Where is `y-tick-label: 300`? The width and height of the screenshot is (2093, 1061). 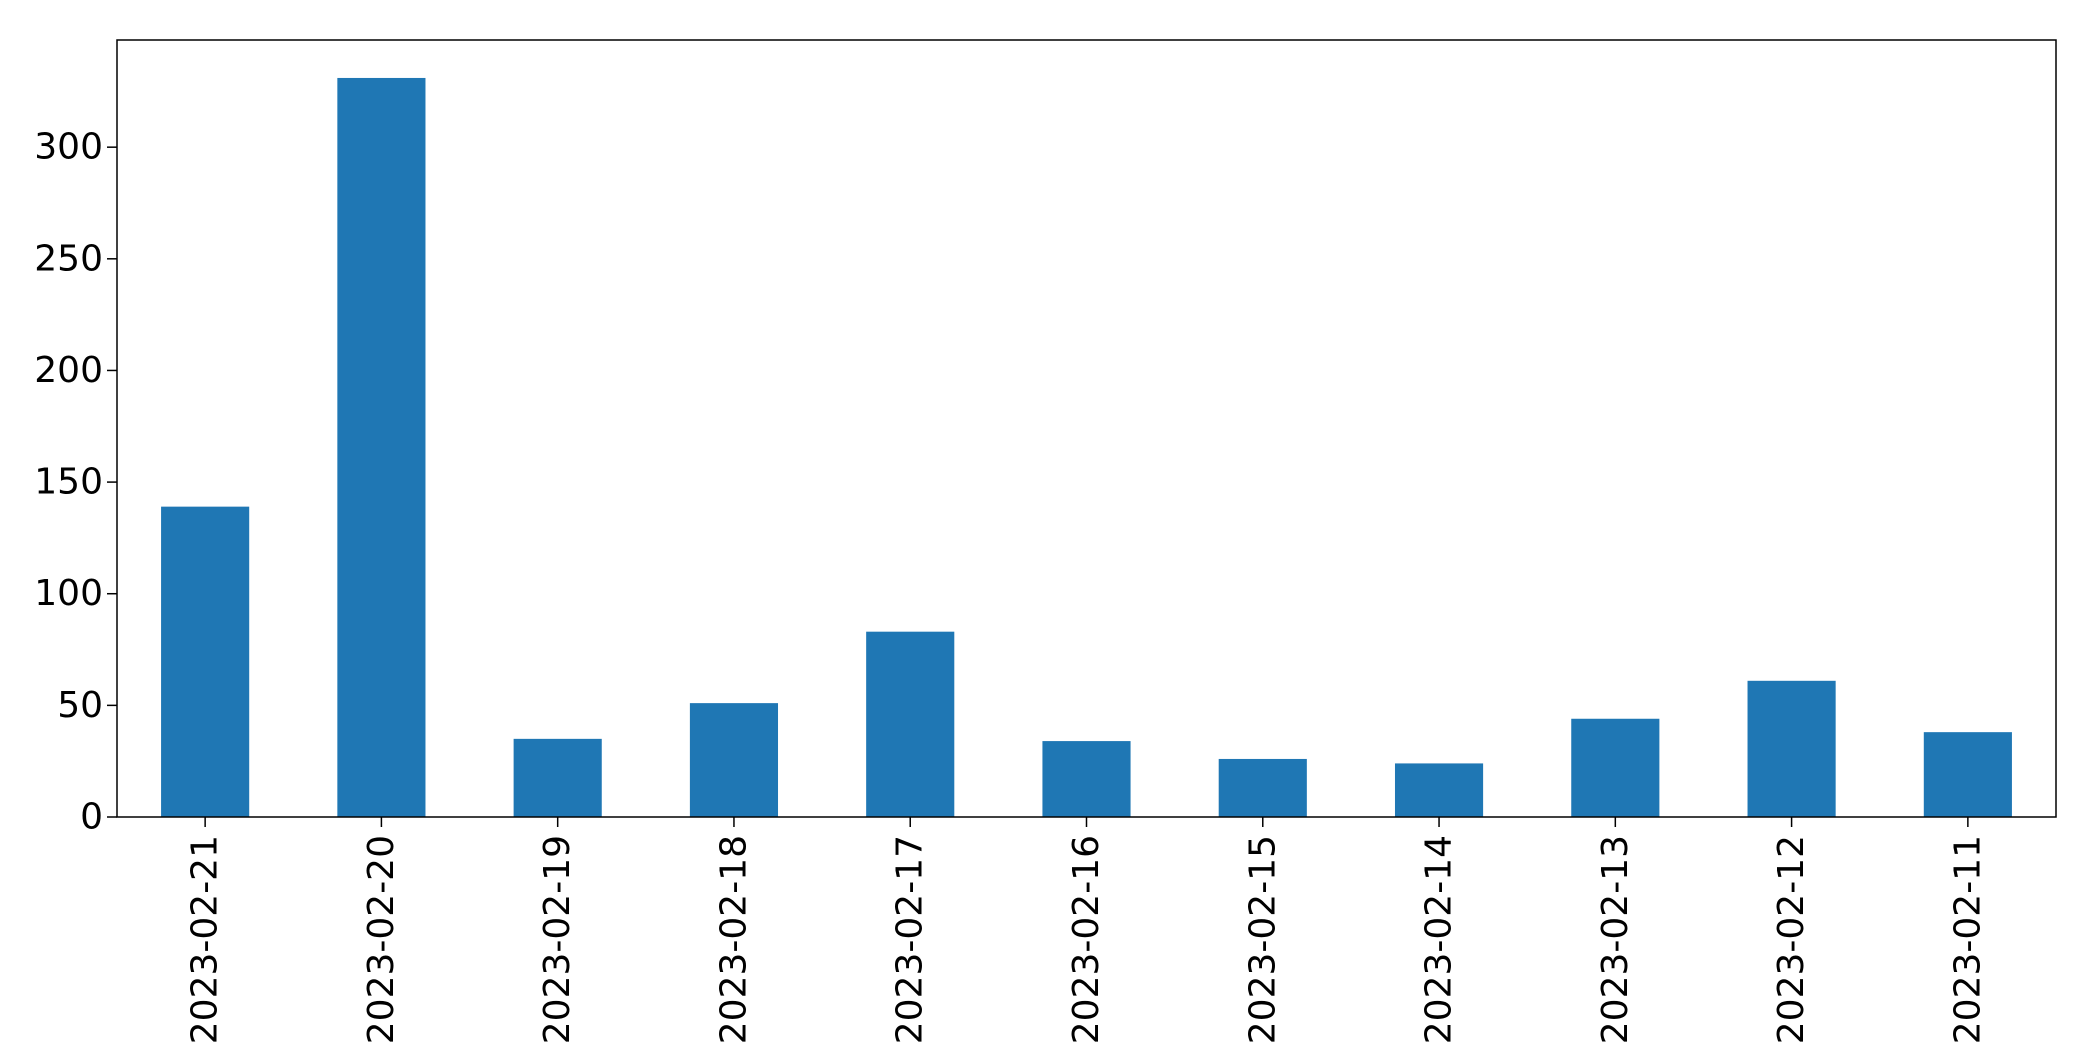 y-tick-label: 300 is located at coordinates (68, 147).